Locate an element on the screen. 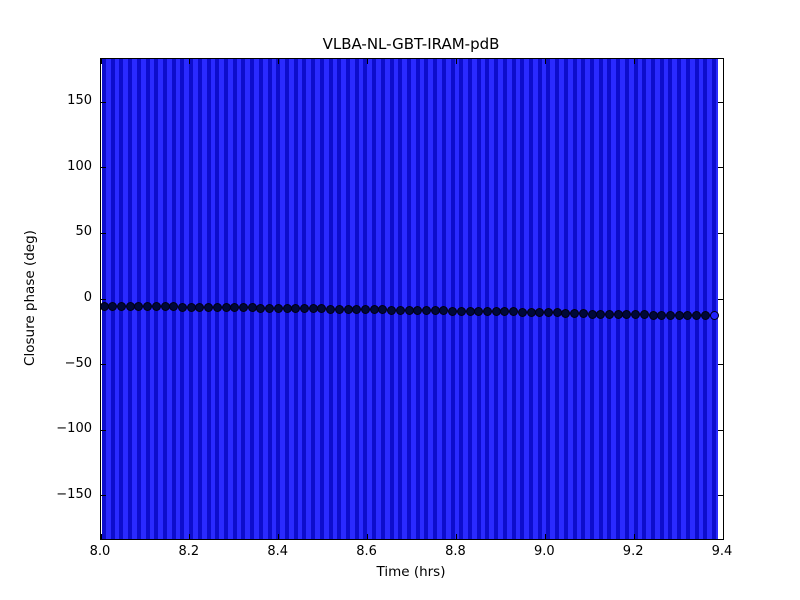 The image size is (800, 600). x-tick-label: 8.6 is located at coordinates (366, 551).